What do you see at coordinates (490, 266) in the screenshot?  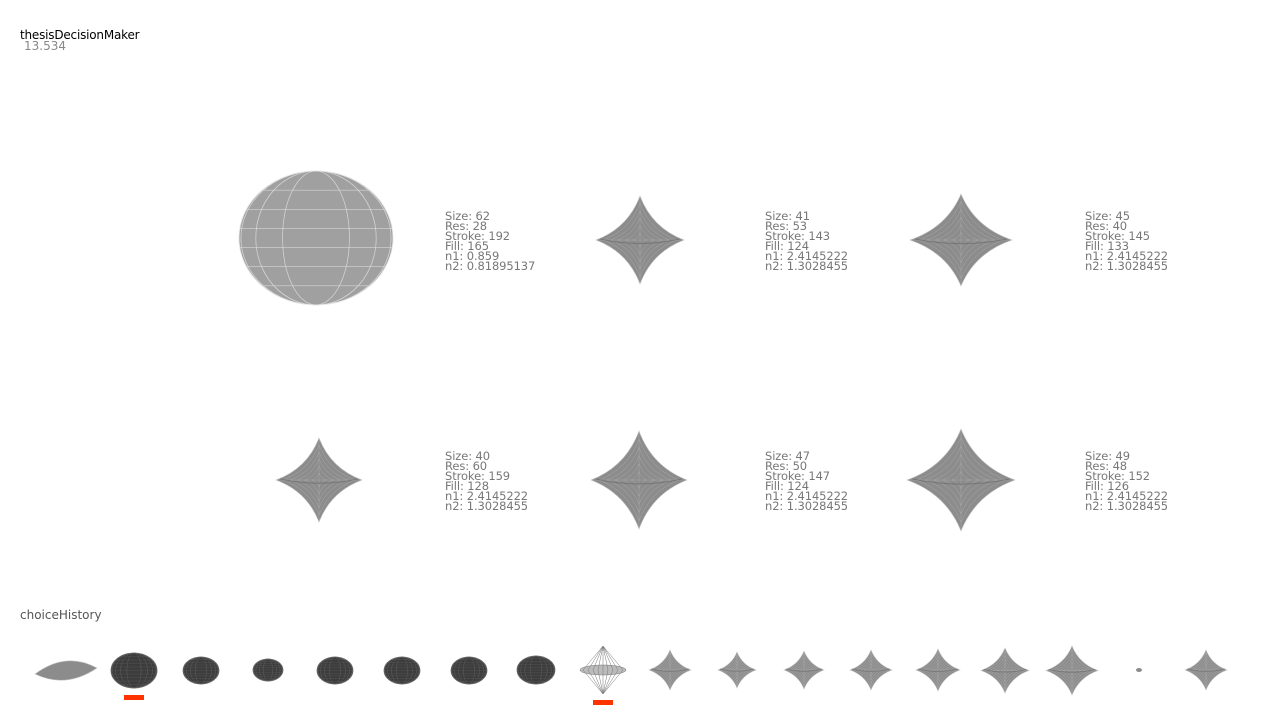 I see `stat-n2: n2: 0.81895137` at bounding box center [490, 266].